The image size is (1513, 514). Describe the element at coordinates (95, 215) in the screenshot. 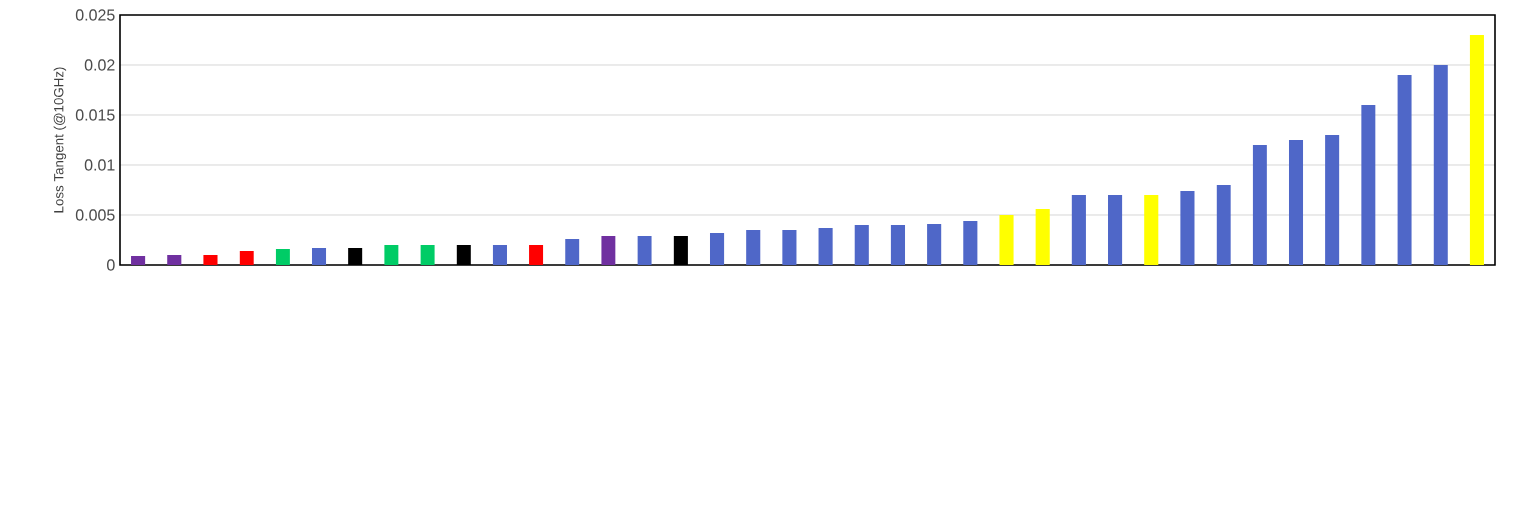

I see `y-tick-label: 0.005` at that location.